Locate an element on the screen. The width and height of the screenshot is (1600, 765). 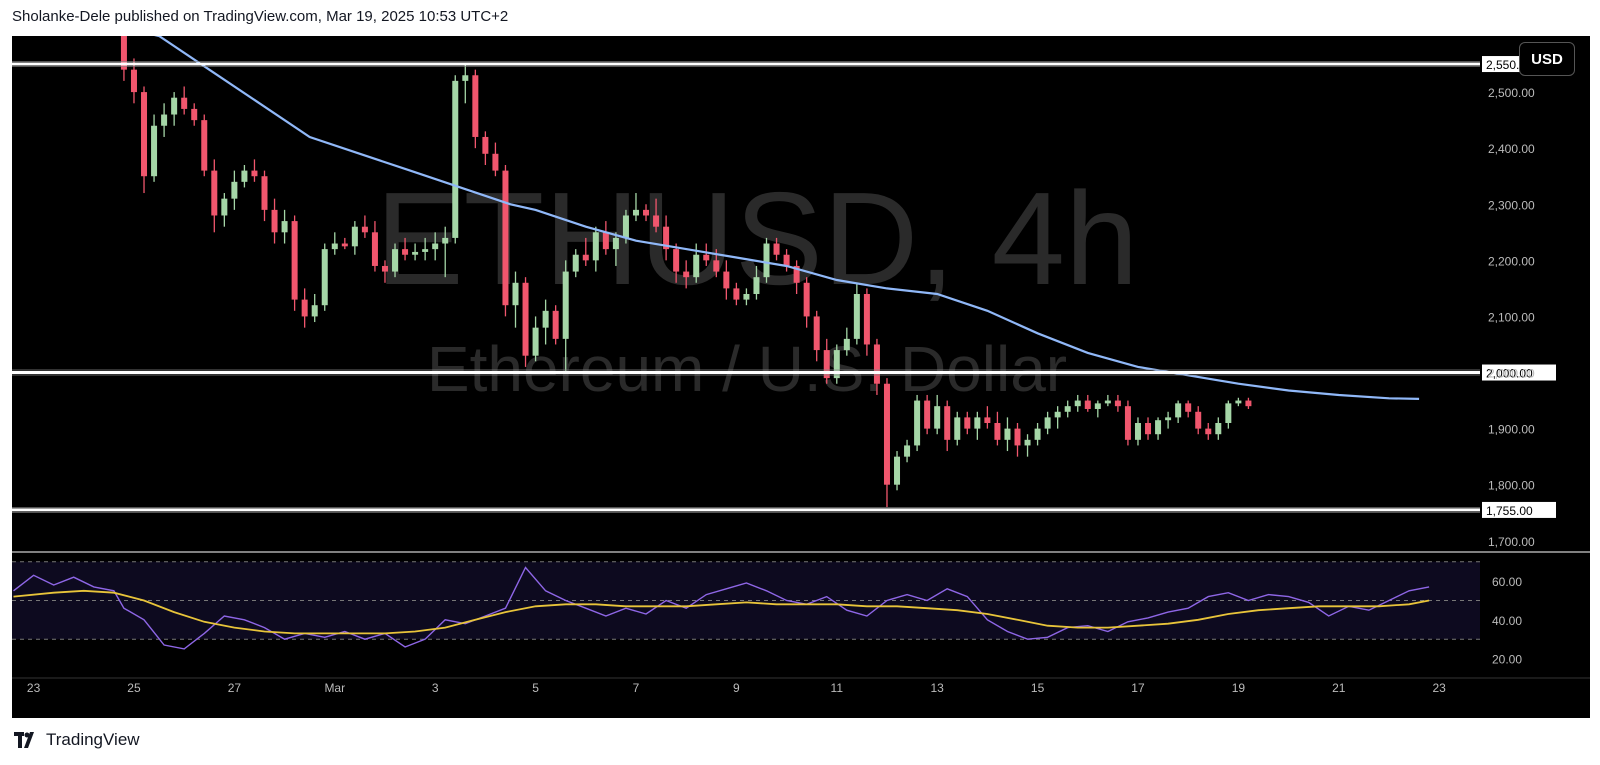
x-tick-label: 11 is located at coordinates (837, 688).